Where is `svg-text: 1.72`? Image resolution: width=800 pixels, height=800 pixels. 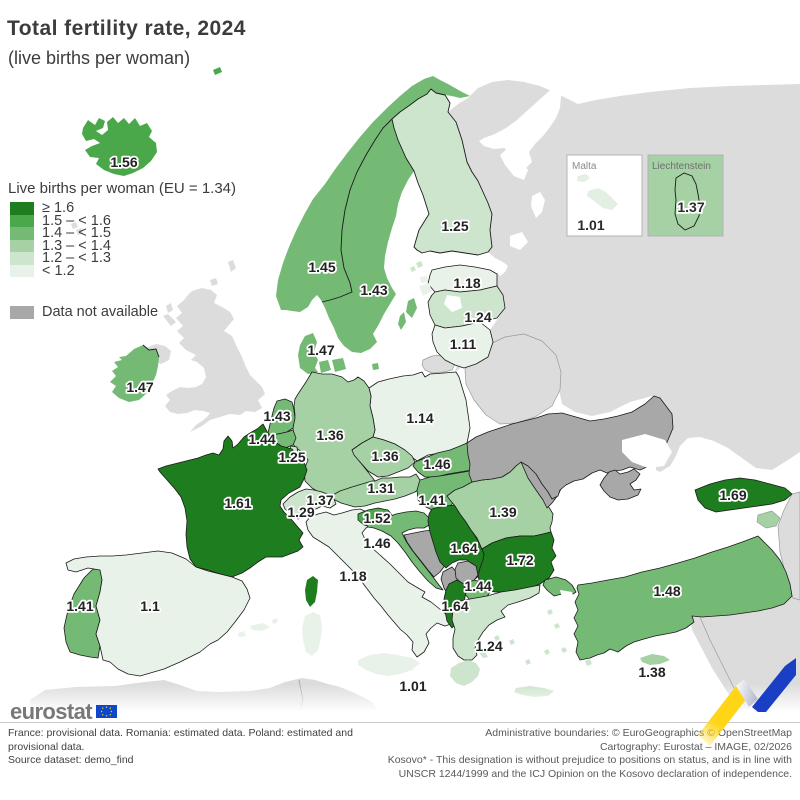 svg-text: 1.72 is located at coordinates (519, 560).